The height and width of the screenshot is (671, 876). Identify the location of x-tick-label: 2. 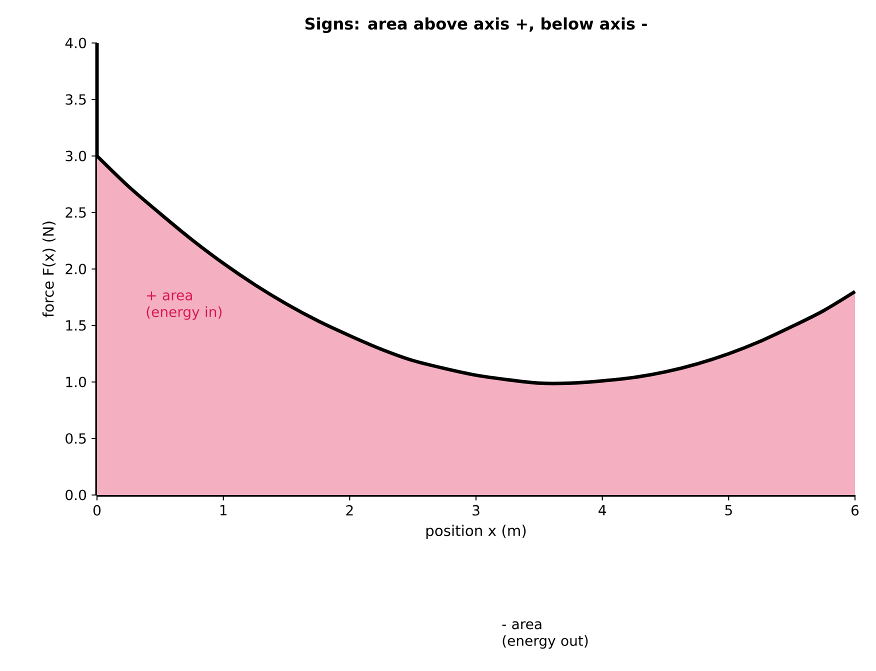
(349, 510).